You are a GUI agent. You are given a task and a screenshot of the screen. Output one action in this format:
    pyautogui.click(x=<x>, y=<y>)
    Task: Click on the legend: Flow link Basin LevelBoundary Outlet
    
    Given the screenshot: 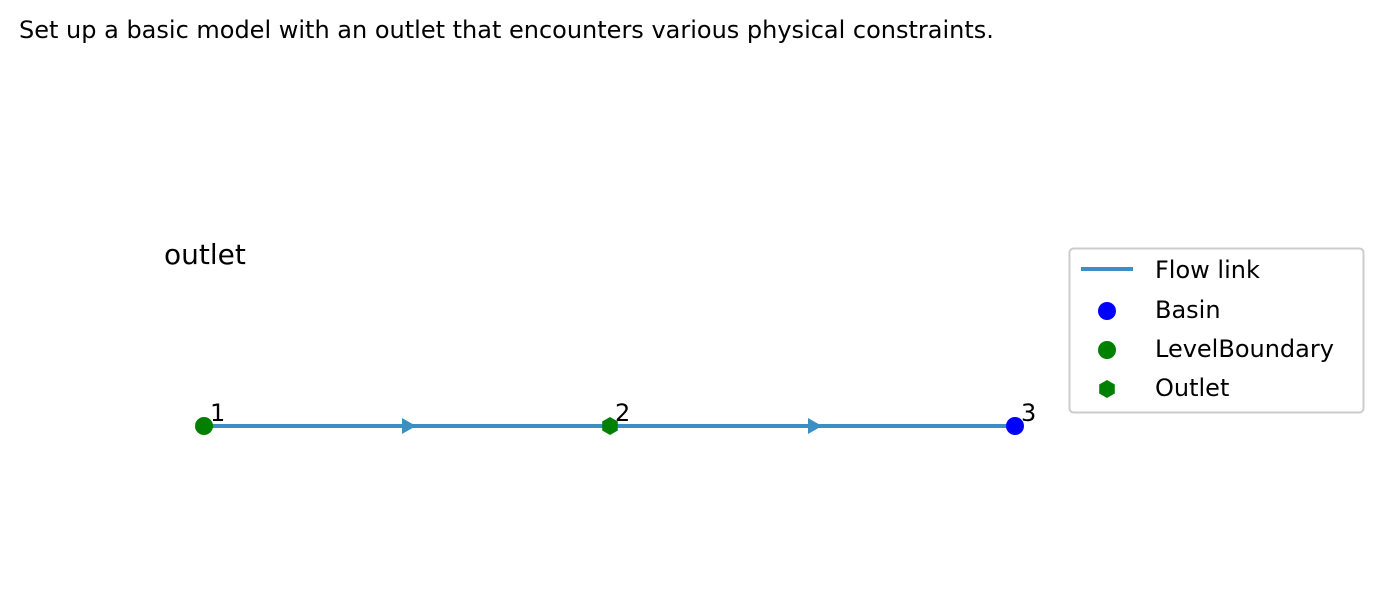 What is the action you would take?
    pyautogui.click(x=1216, y=330)
    